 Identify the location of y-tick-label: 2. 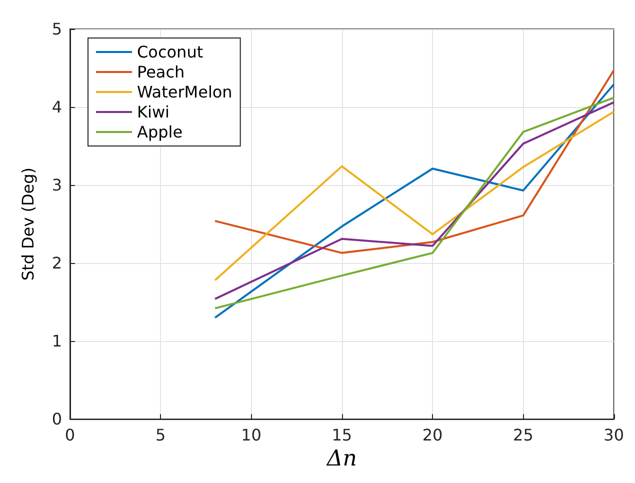
(57, 263).